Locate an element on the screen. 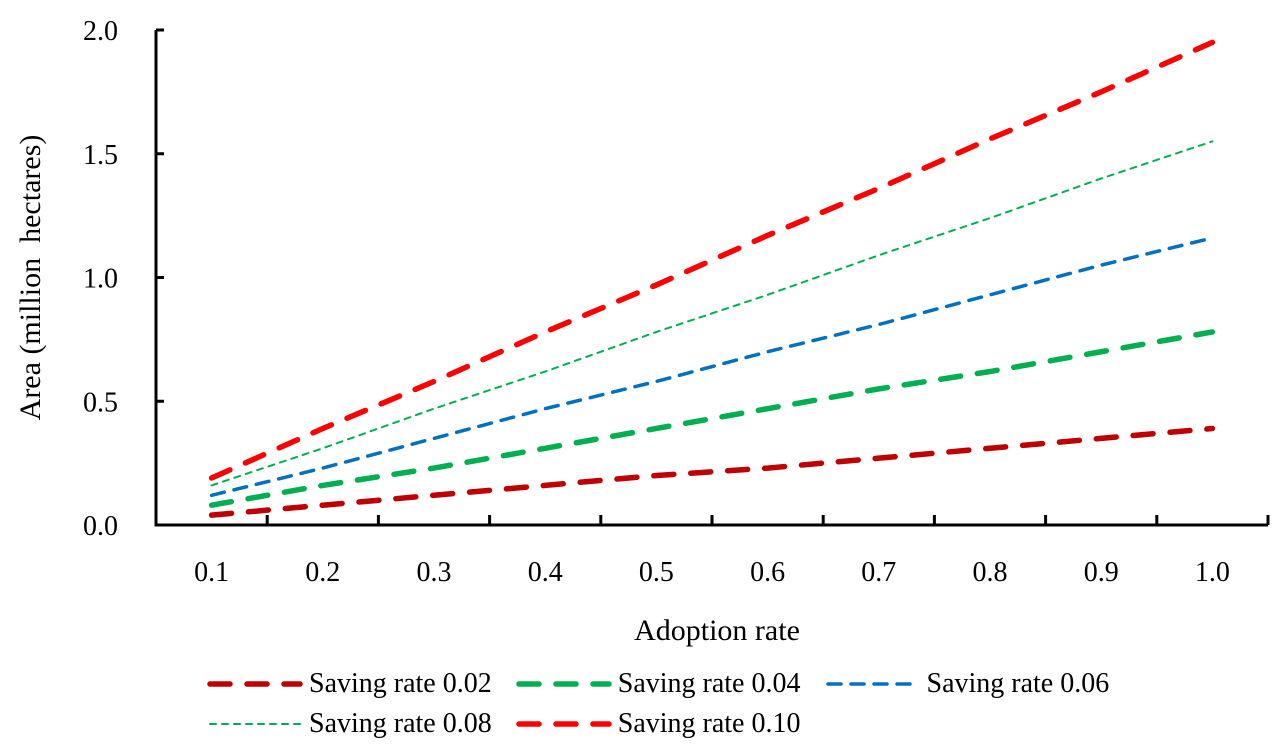  y-tick-label: 0.0 is located at coordinates (100, 526).